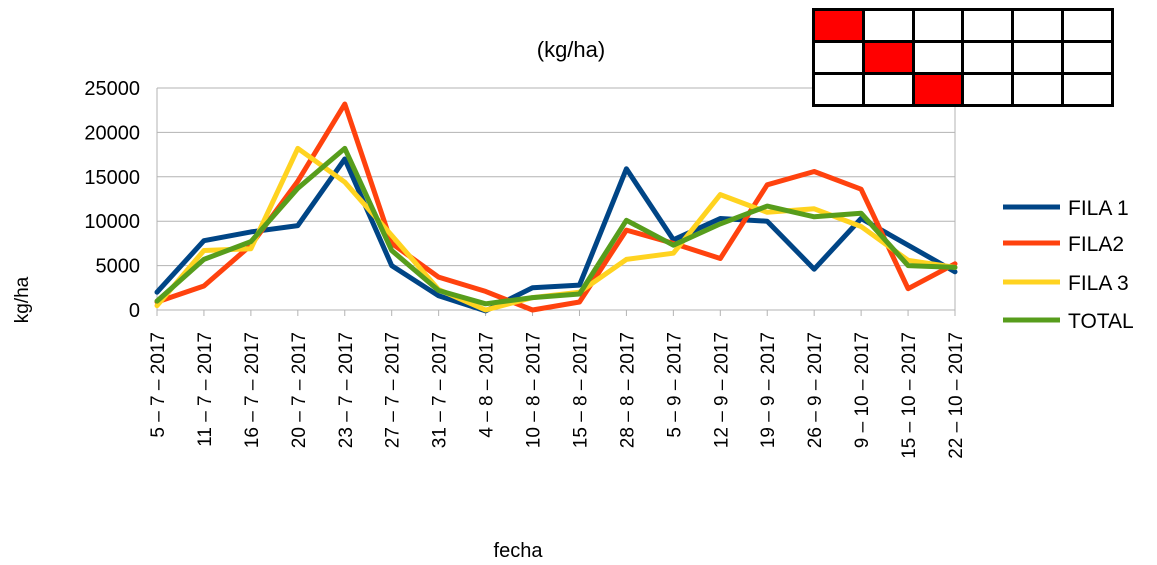 Image resolution: width=1157 pixels, height=565 pixels. What do you see at coordinates (1098, 283) in the screenshot?
I see `legend-label: FILA 3` at bounding box center [1098, 283].